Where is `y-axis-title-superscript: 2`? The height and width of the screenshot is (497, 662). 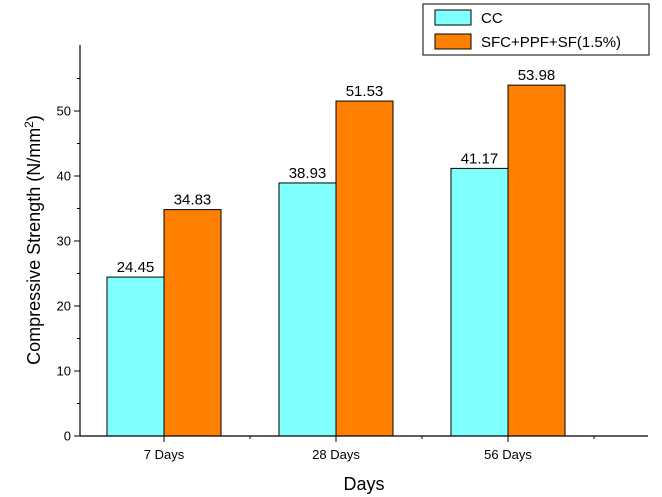
y-axis-title-superscript: 2 is located at coordinates (29, 124).